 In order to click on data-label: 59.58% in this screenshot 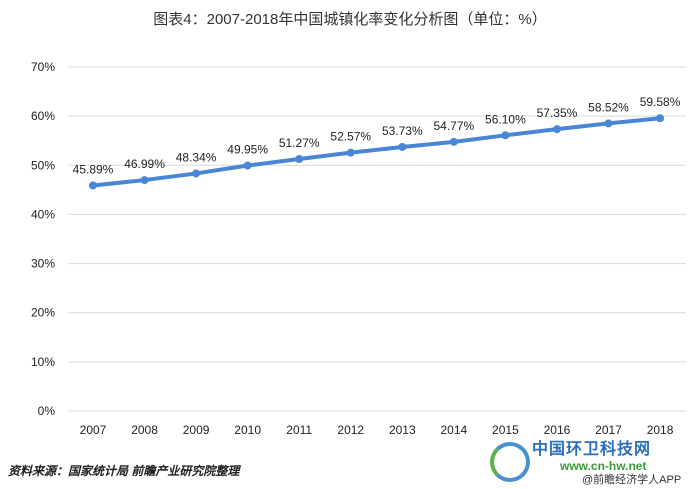, I will do `click(660, 102)`.